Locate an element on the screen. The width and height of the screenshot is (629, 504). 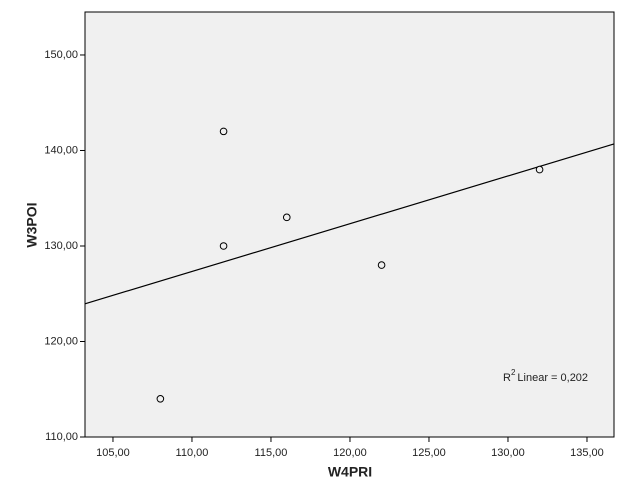
y-tick-label: 120,00 is located at coordinates (61, 341).